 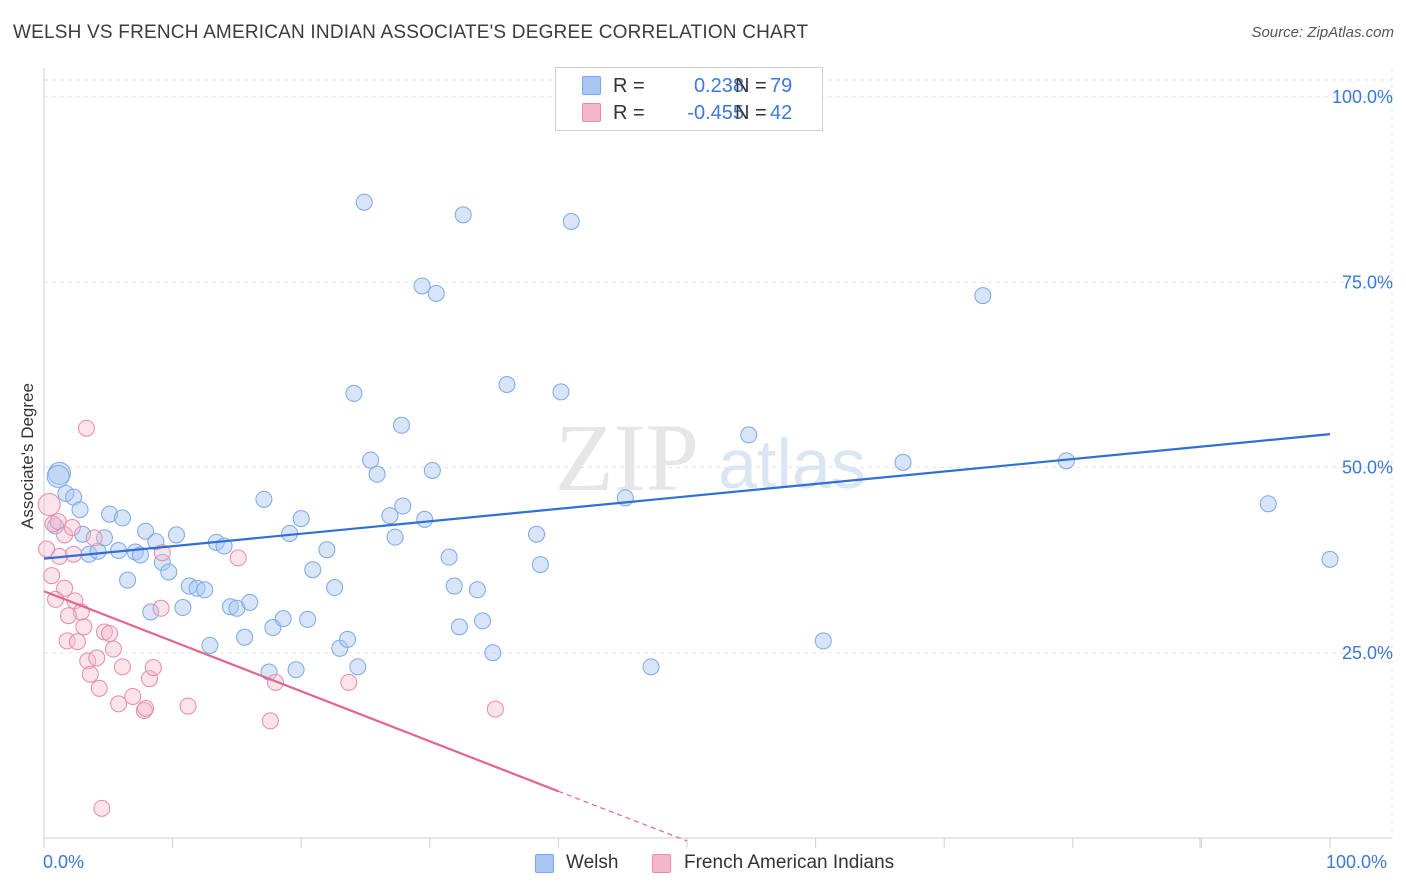 I want to click on legend-n-label: N =, so click(x=751, y=112).